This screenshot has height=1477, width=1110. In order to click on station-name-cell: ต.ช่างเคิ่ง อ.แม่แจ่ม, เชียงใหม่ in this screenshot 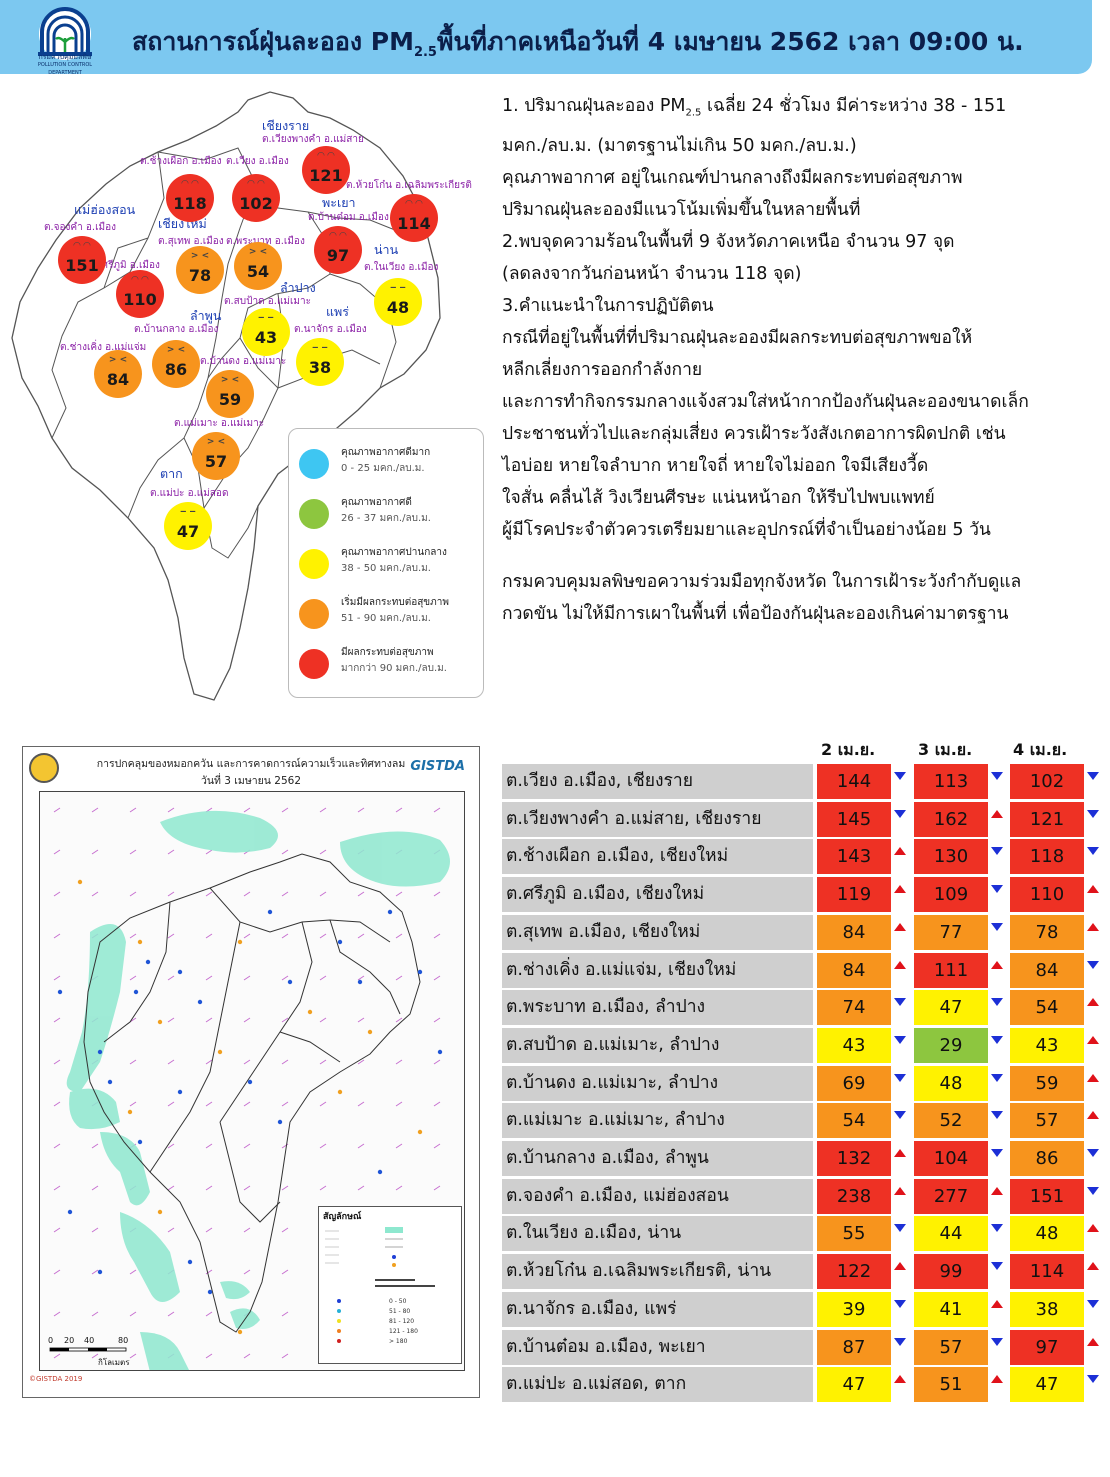, I will do `click(657, 970)`.